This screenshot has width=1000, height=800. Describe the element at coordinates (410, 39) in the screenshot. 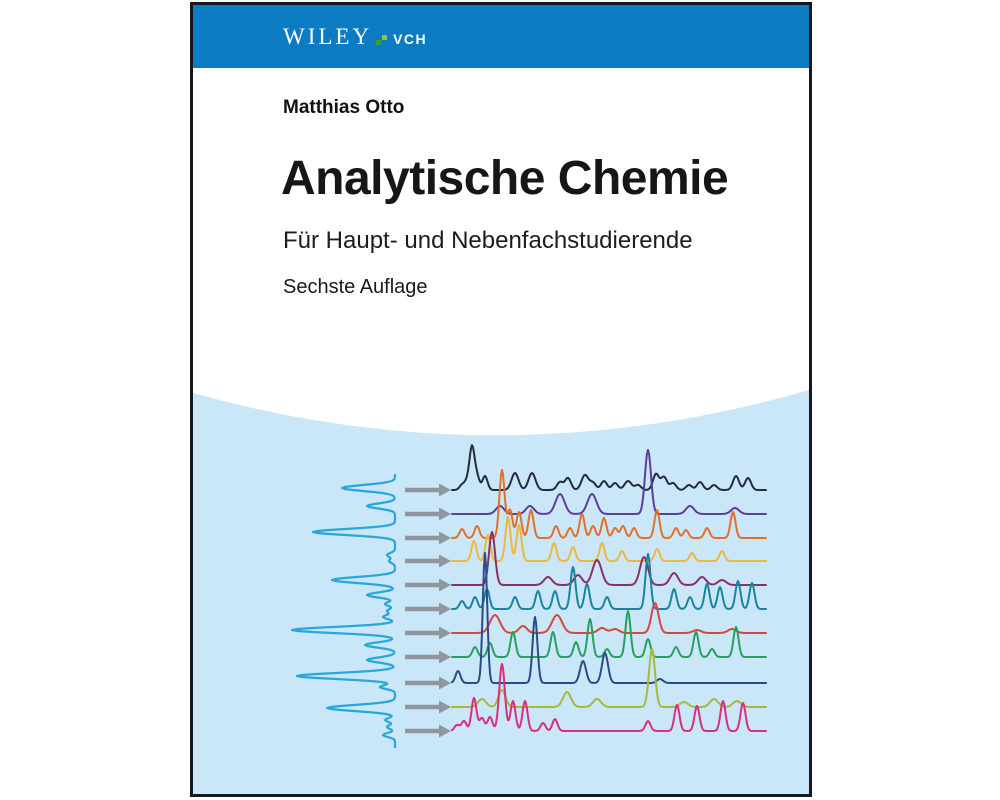

I see `vch-wordmark: VCH` at that location.